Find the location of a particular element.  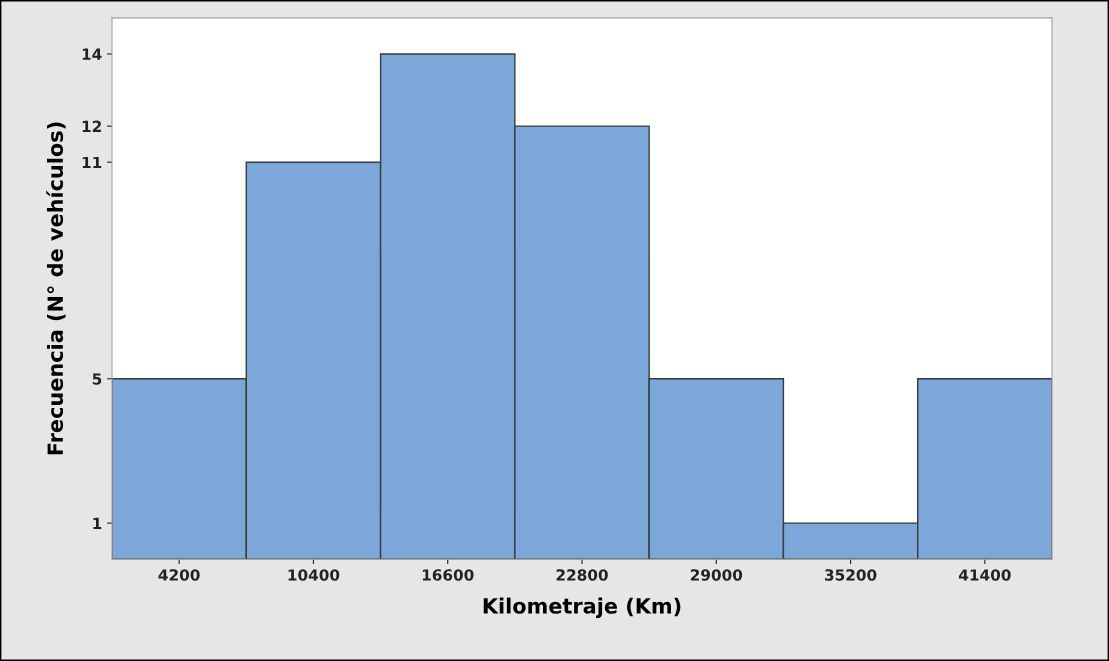

x-tick-label: 16600 is located at coordinates (448, 575).